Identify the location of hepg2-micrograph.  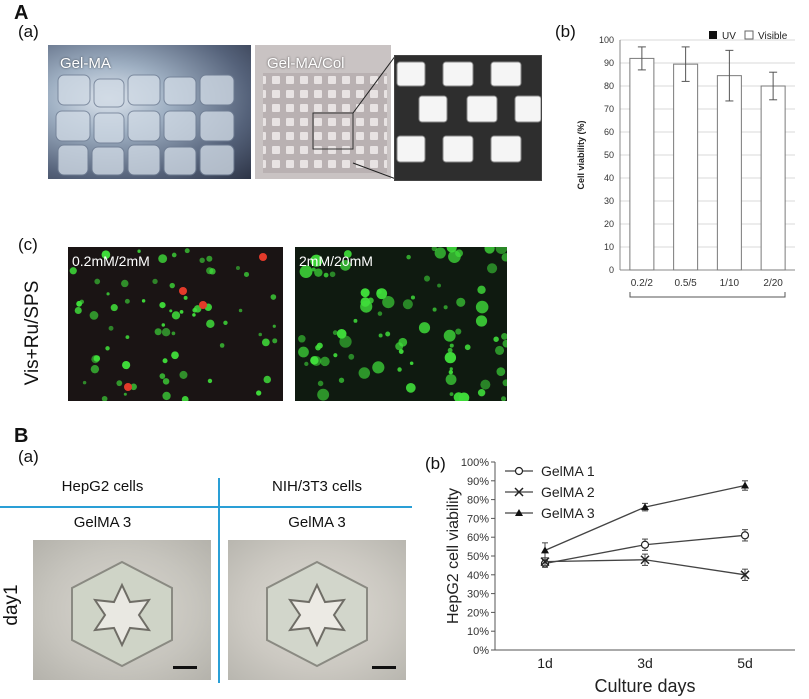
(122, 610).